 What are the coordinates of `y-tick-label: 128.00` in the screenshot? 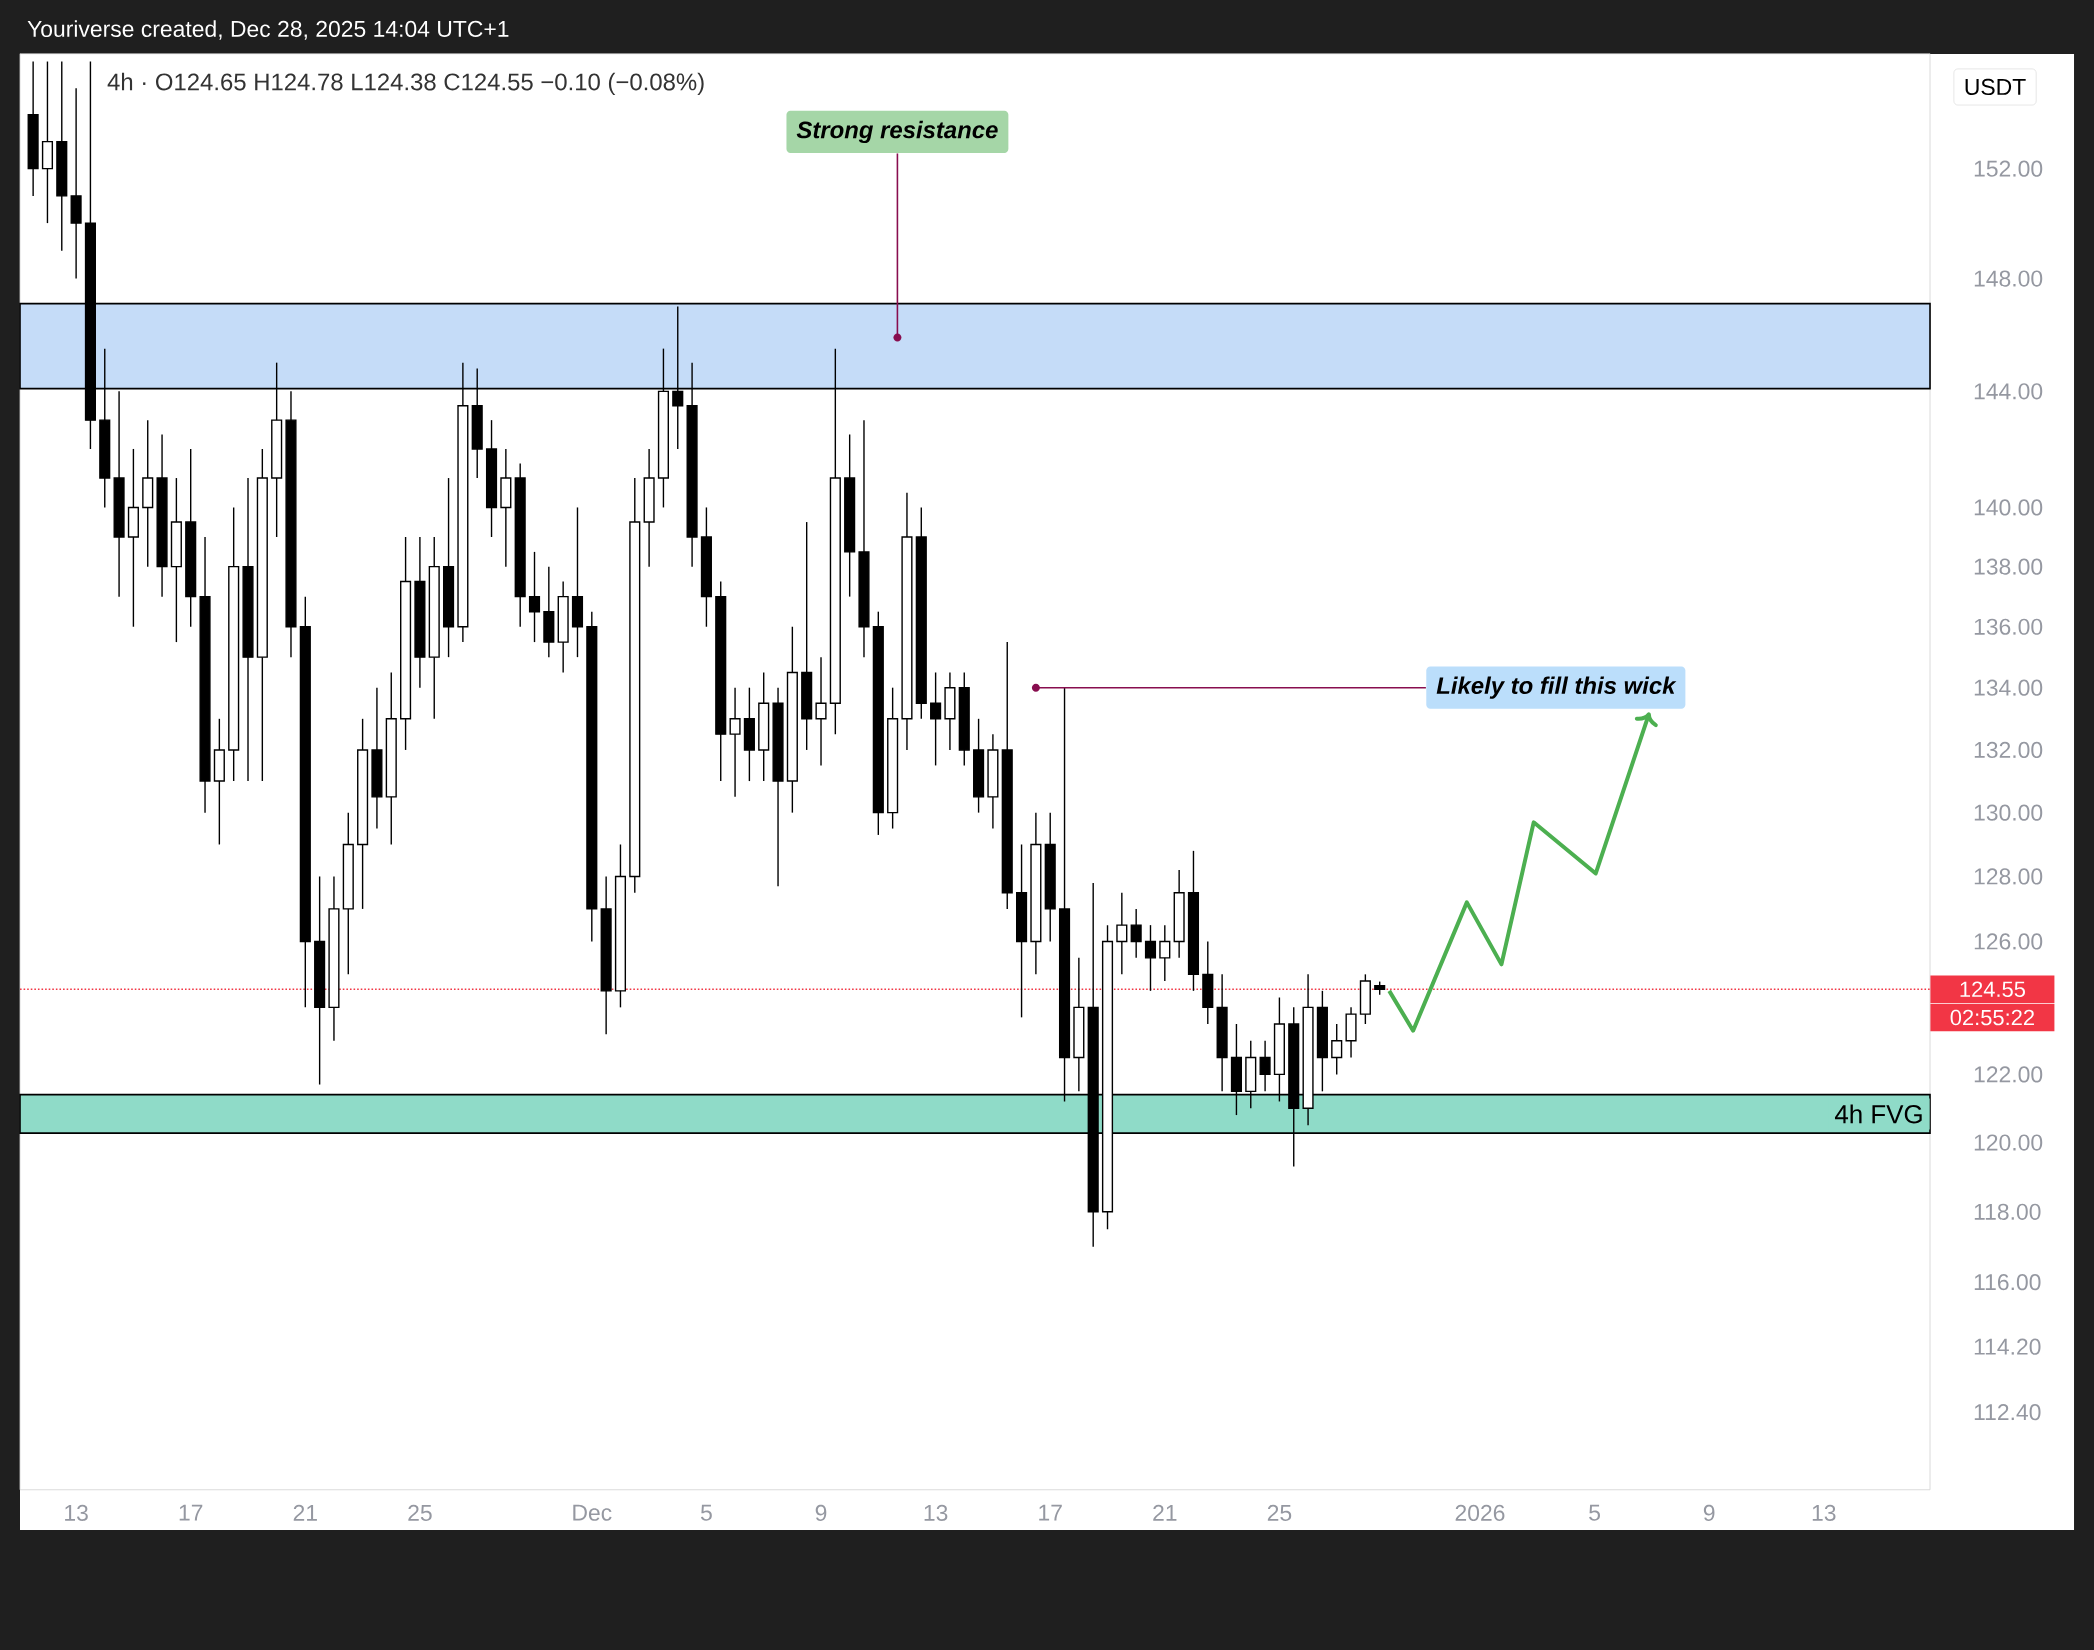 It's located at (2008, 876).